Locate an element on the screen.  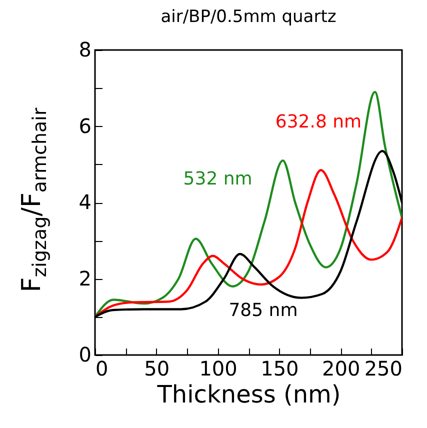
y-tick-label: 2 is located at coordinates (85, 278).